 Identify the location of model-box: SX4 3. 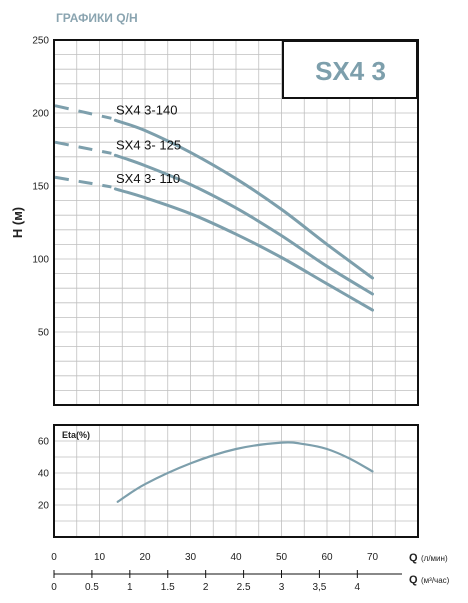
(350, 69).